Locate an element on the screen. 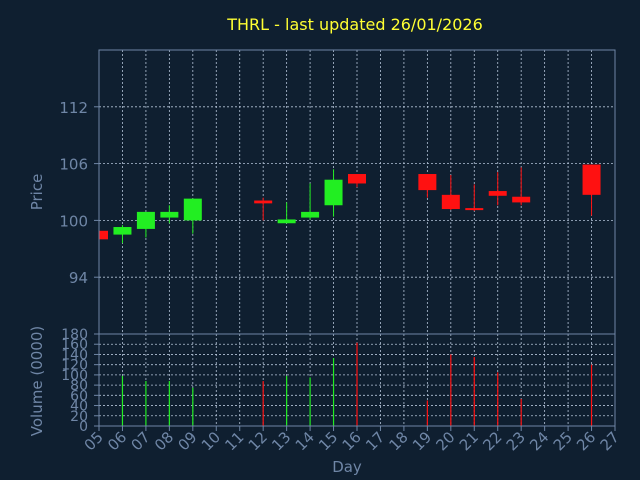  volume-tick-label: 20 is located at coordinates (79, 417).